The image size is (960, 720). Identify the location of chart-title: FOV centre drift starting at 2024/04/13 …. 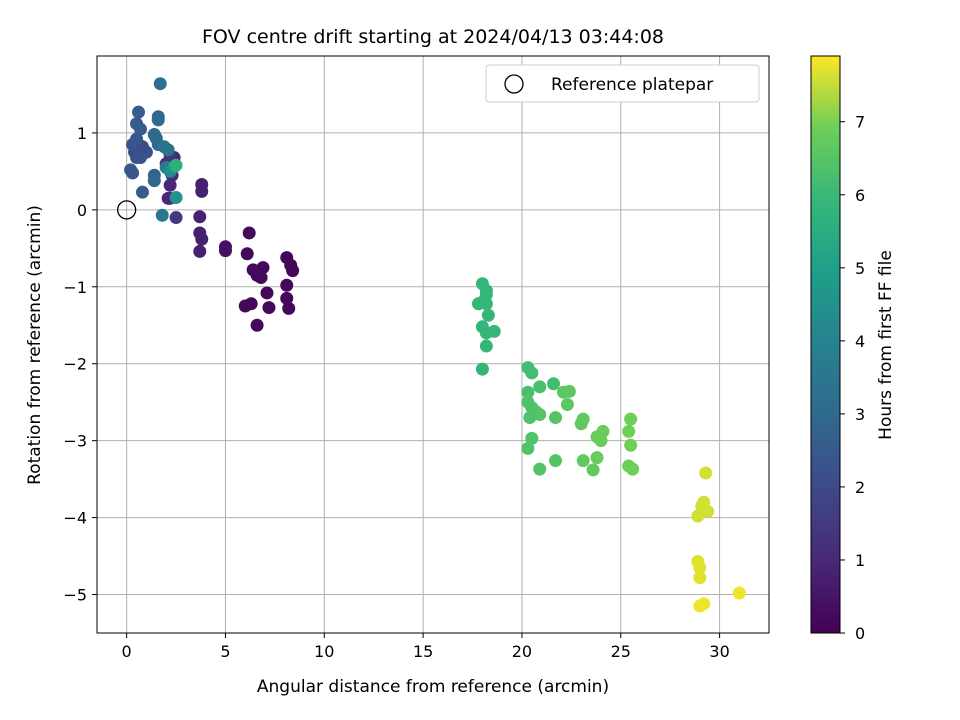
(433, 37).